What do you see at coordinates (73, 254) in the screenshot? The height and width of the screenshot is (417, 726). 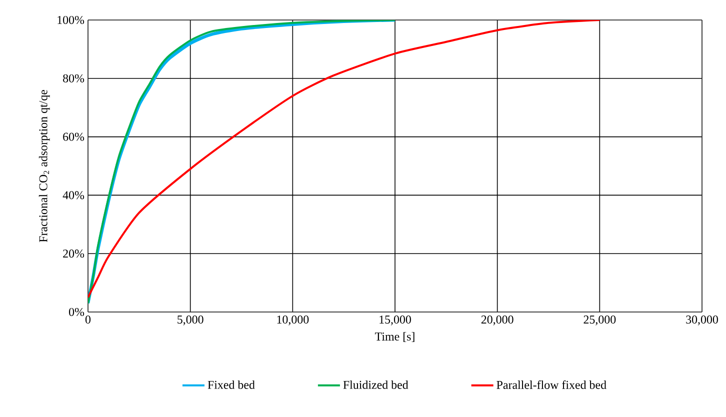 I see `y-tick-label: 20%` at bounding box center [73, 254].